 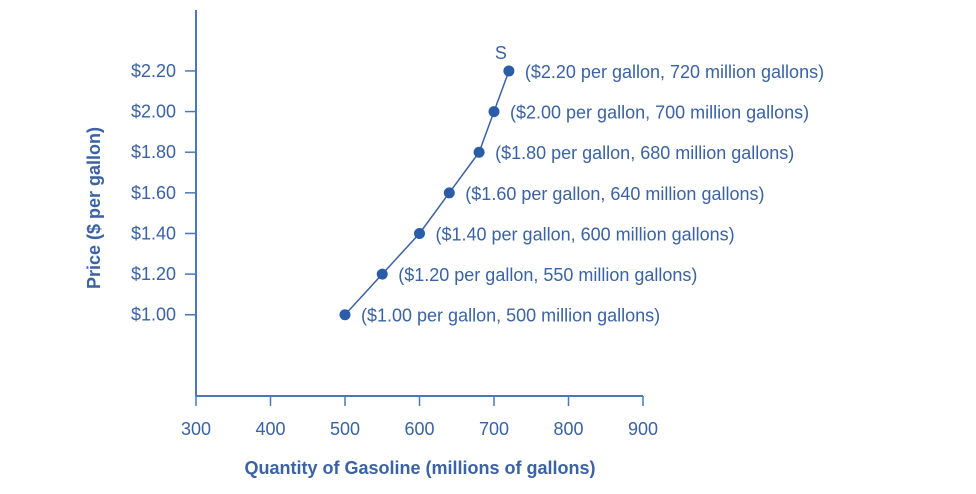 What do you see at coordinates (345, 429) in the screenshot?
I see `x-tick-label: 500` at bounding box center [345, 429].